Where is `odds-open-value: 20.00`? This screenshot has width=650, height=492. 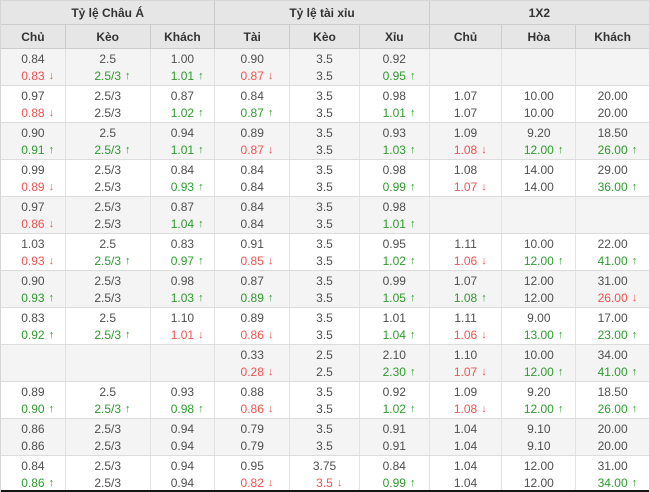
odds-open-value: 20.00 is located at coordinates (612, 429).